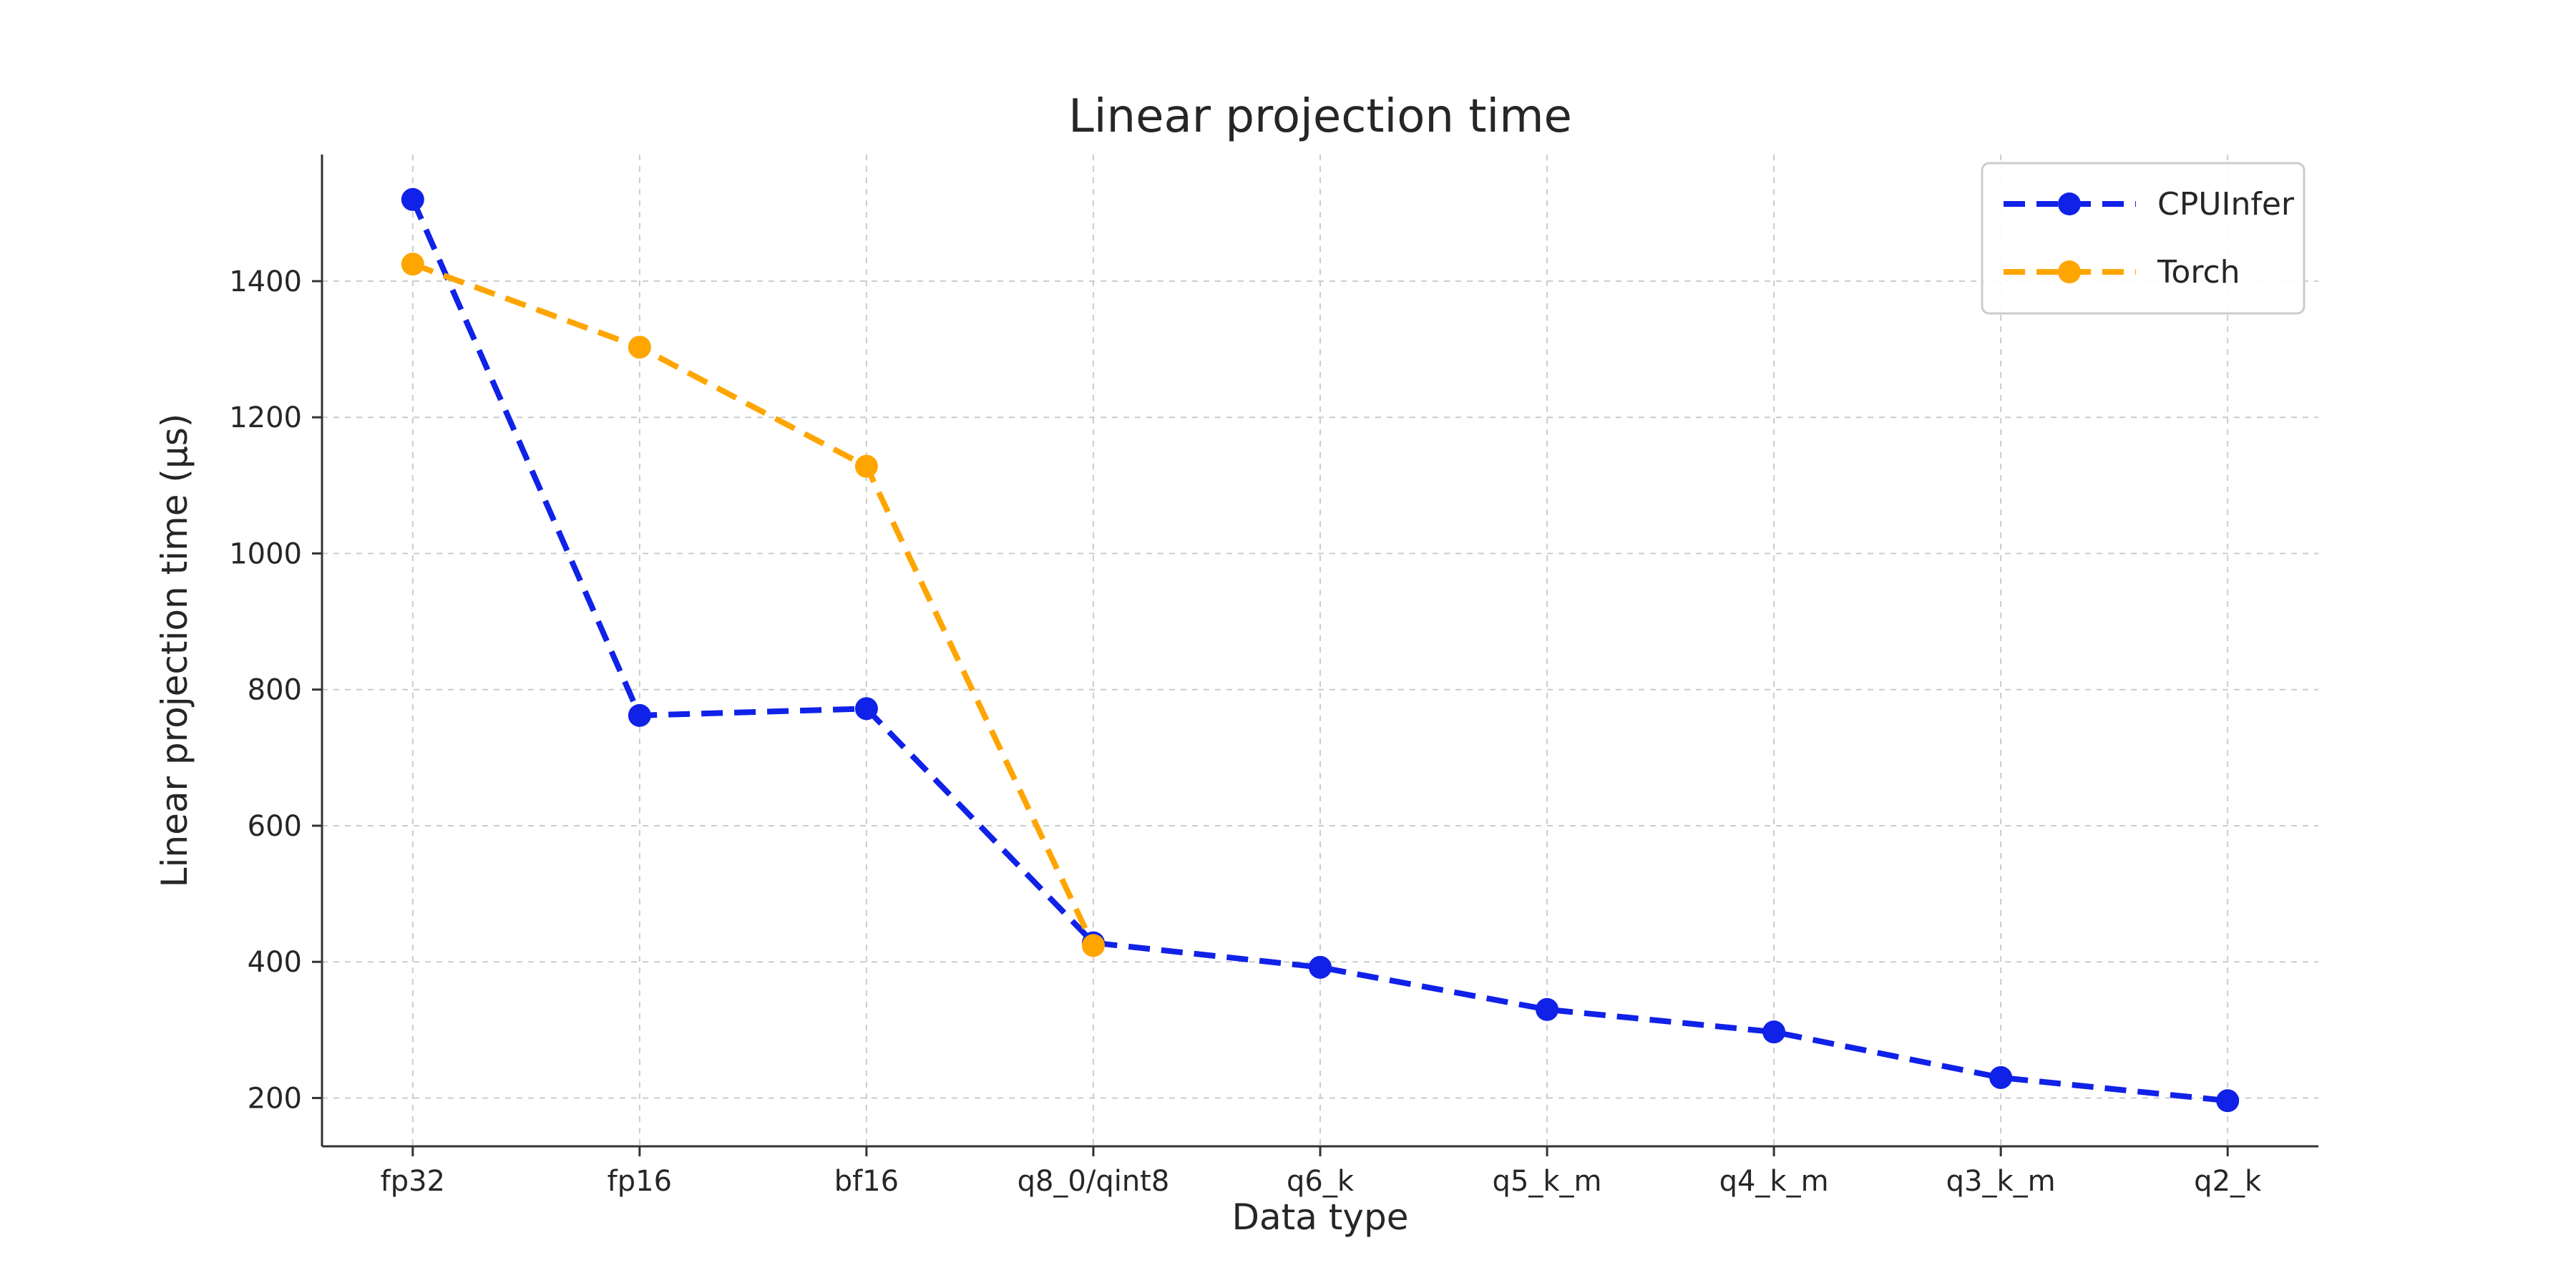 The width and height of the screenshot is (2576, 1288). I want to click on x-tick-label: fp16, so click(640, 1181).